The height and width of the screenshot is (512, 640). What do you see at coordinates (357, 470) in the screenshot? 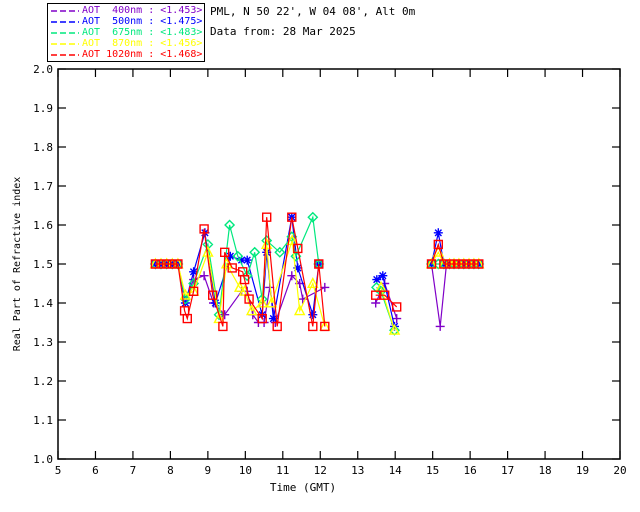
I see `x-tick-label: 13` at bounding box center [357, 470].